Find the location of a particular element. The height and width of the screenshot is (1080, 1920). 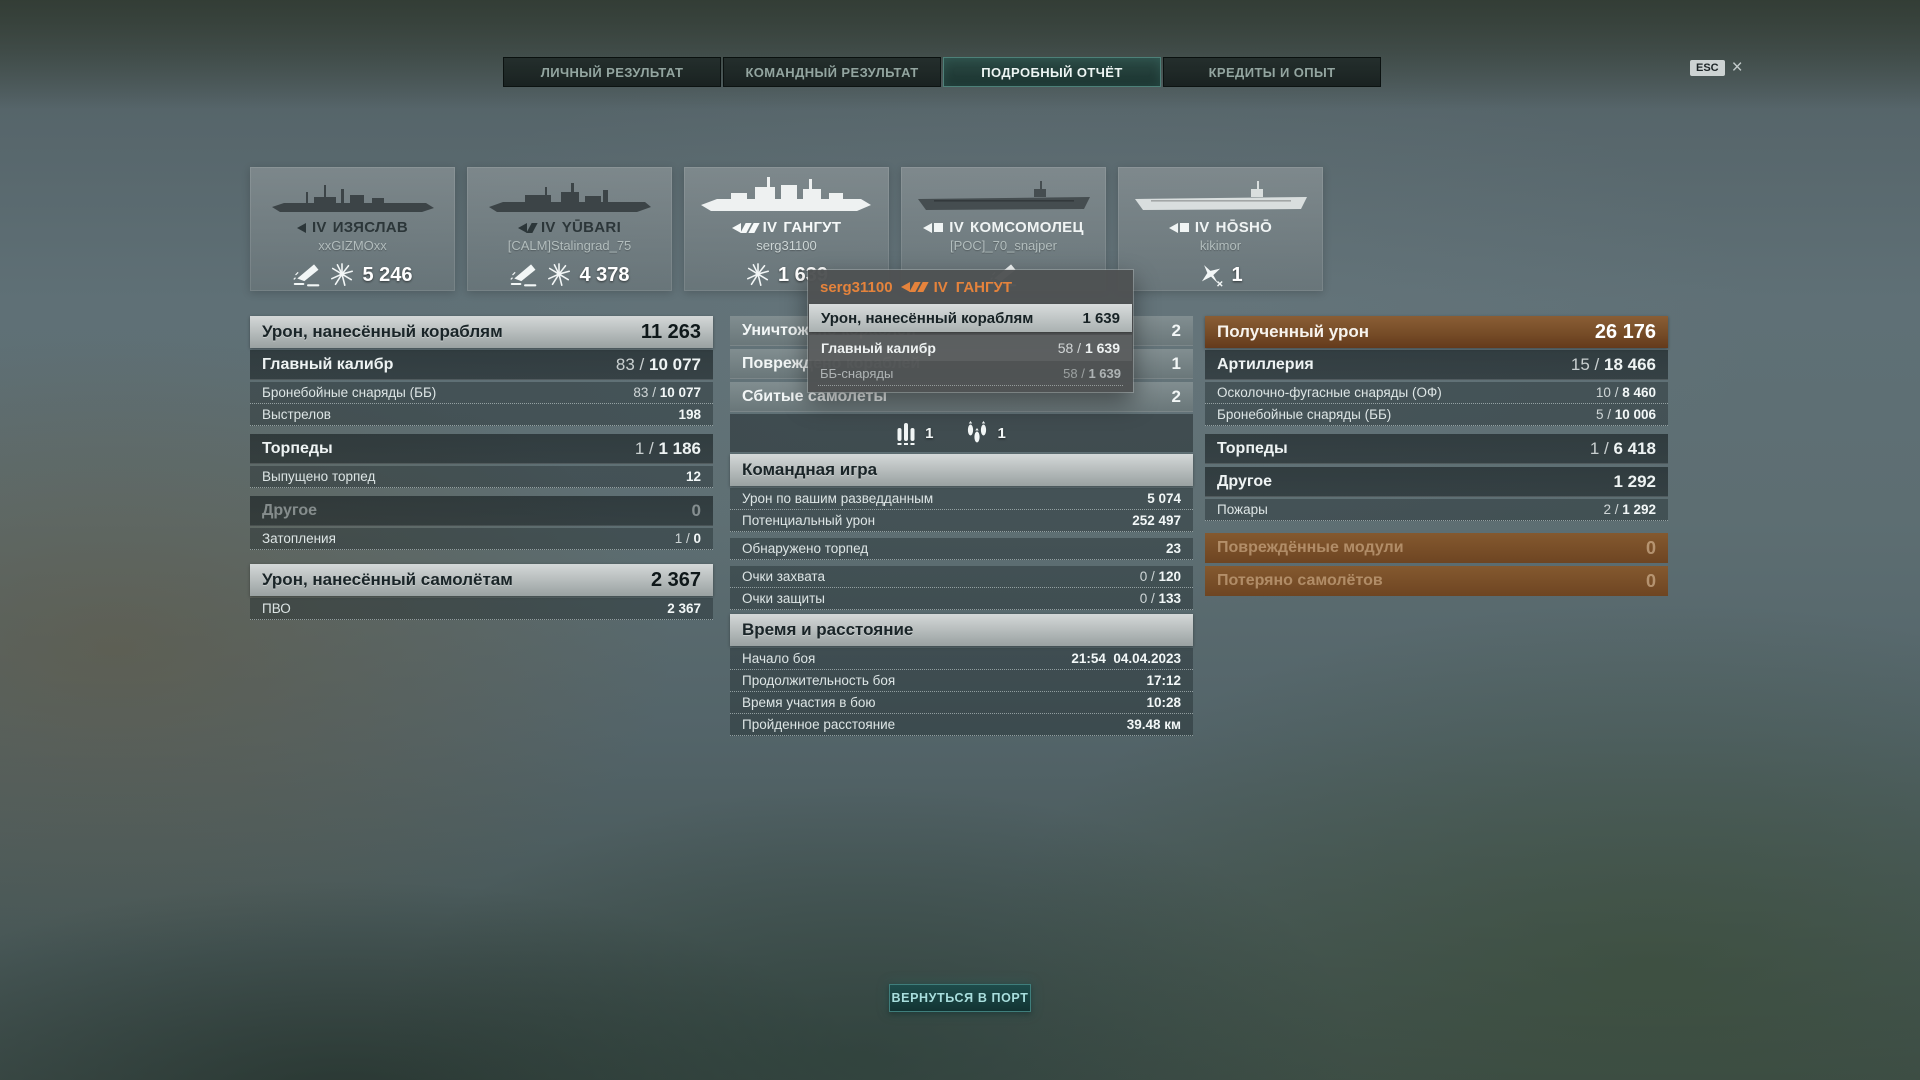

tab-3: ПОДРОБНЫЙ ОТЧЁТ is located at coordinates (1052, 72).